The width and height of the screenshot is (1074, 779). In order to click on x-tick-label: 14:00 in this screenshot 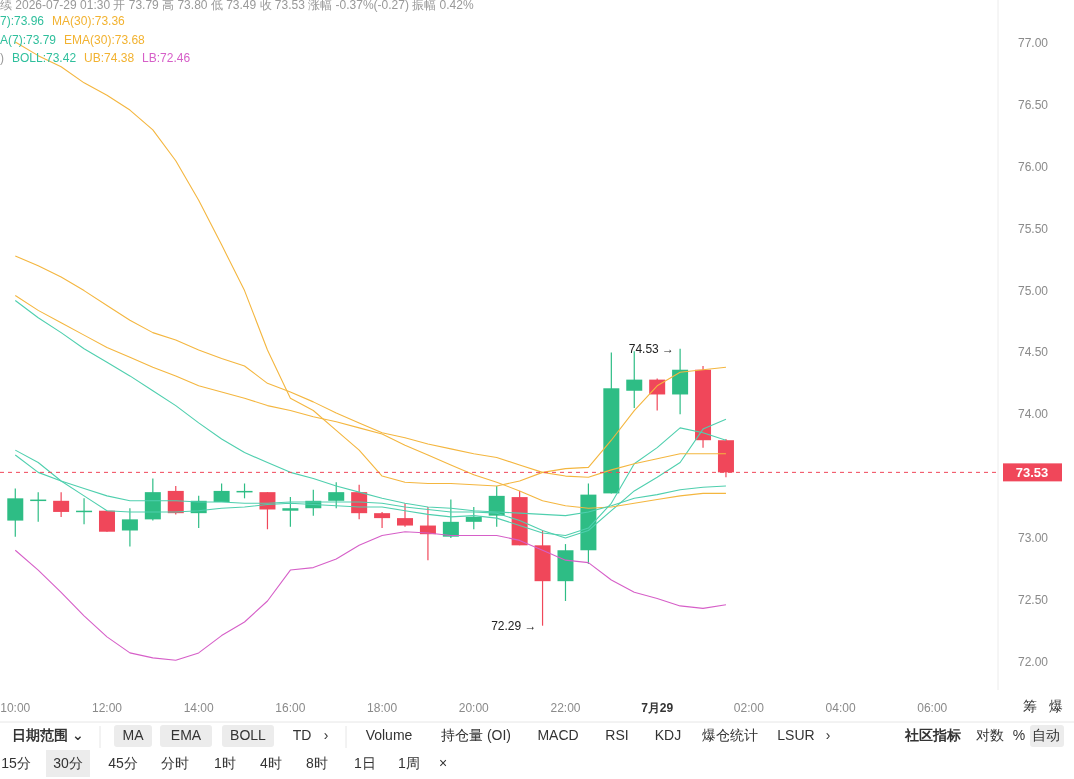, I will do `click(199, 708)`.